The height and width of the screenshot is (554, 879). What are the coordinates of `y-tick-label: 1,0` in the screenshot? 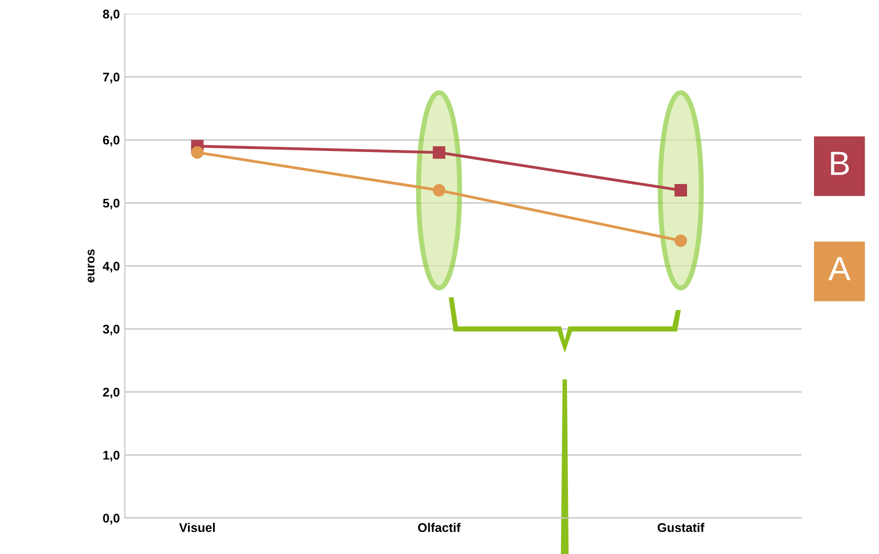 It's located at (111, 456).